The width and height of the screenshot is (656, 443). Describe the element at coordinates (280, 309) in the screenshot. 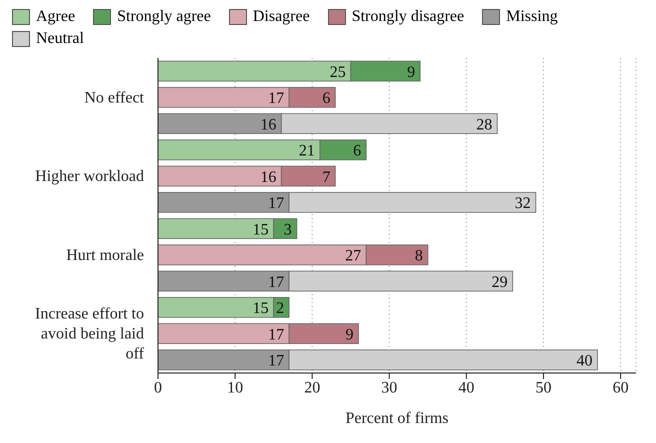

I see `data-label: 2` at that location.